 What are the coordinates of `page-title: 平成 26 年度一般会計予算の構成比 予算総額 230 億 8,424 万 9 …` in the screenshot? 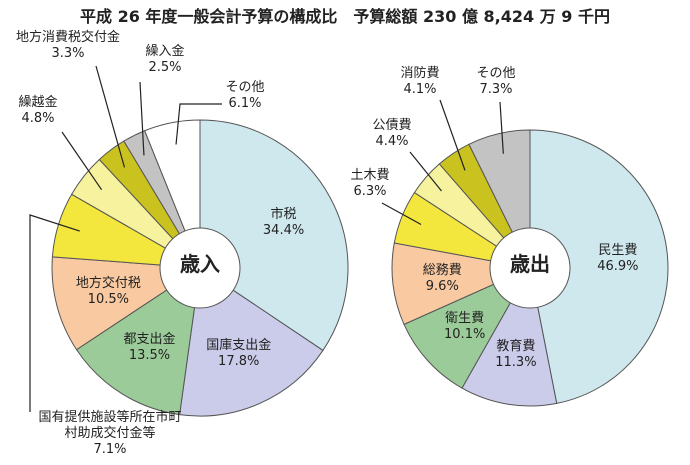 It's located at (345, 16).